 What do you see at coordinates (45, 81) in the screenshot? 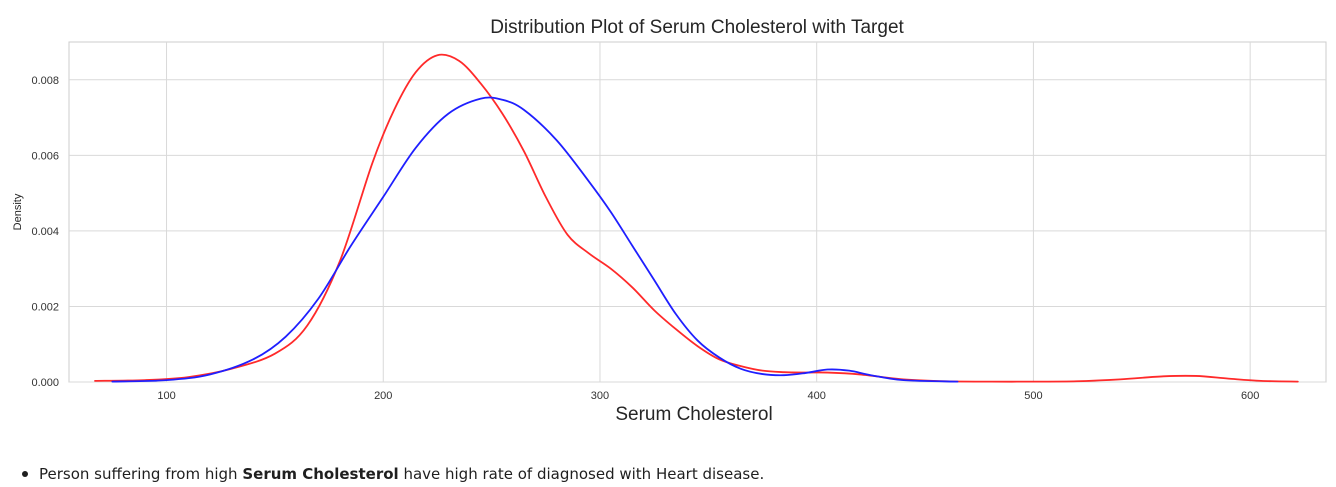
I see `y-tick-label: 0.008` at bounding box center [45, 81].